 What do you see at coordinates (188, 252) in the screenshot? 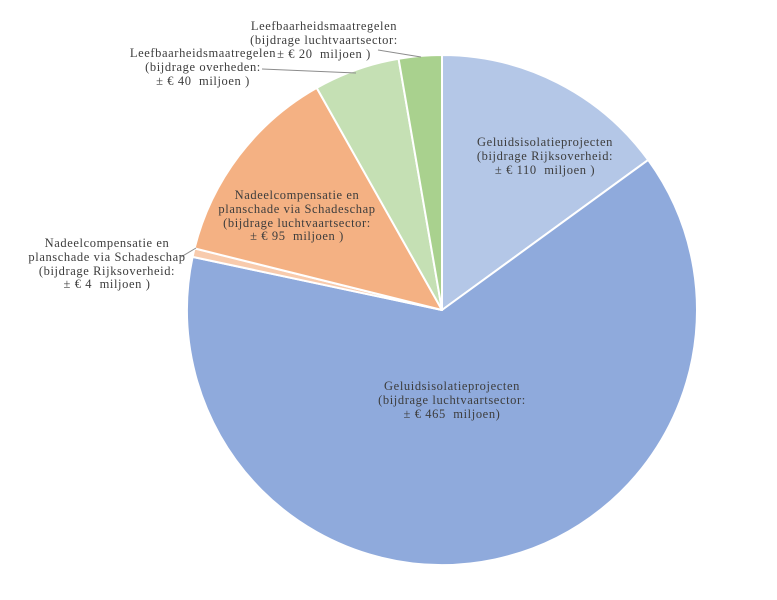
I see `leader-line-nadeelcompensatie-rijksoverheid` at bounding box center [188, 252].